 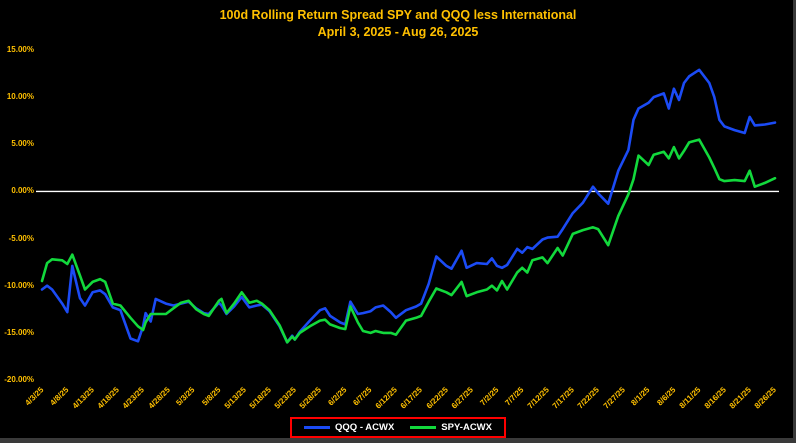 I want to click on legend-label-spy: SPY-ACWX, so click(x=466, y=427).